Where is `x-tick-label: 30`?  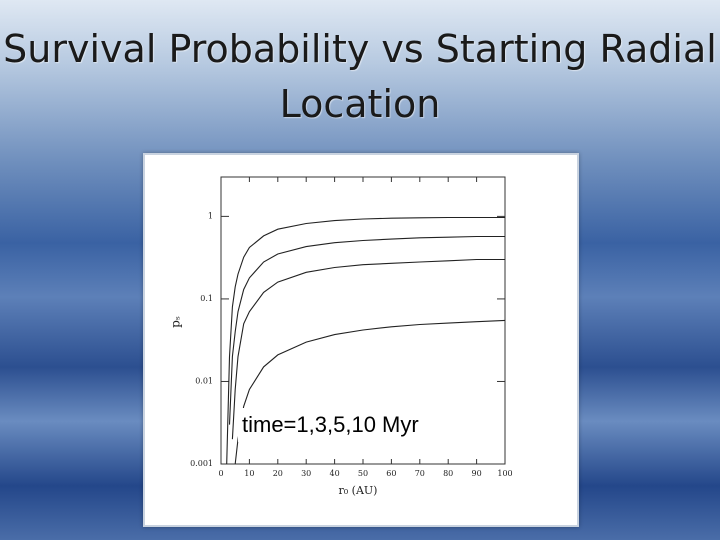 x-tick-label: 30 is located at coordinates (306, 473).